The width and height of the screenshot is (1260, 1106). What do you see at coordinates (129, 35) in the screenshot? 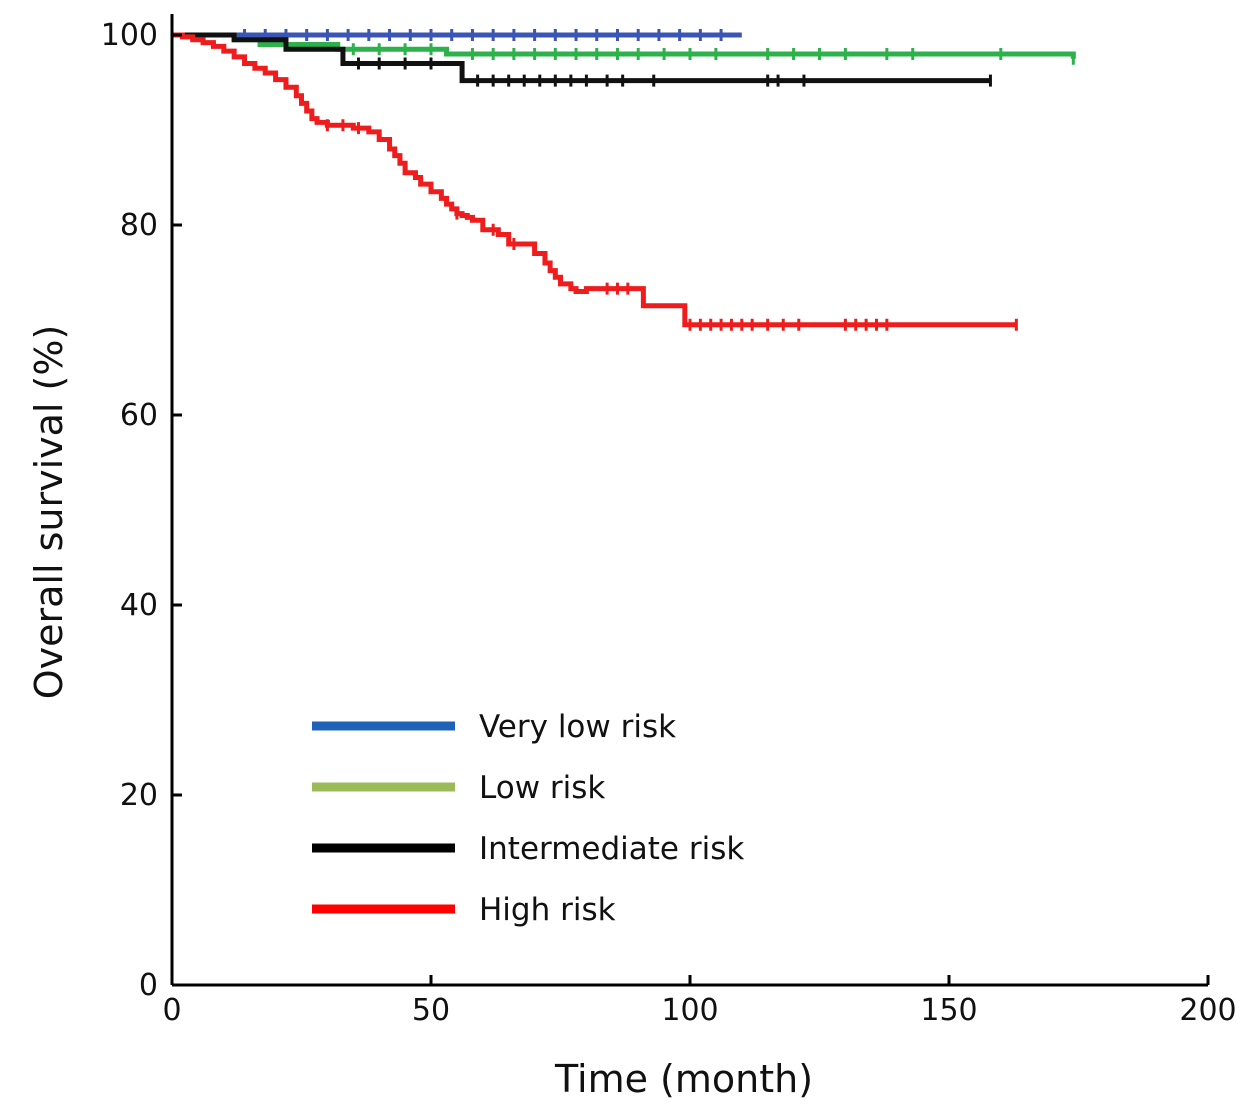
I see `y-tick-label-5: 100` at bounding box center [129, 35].